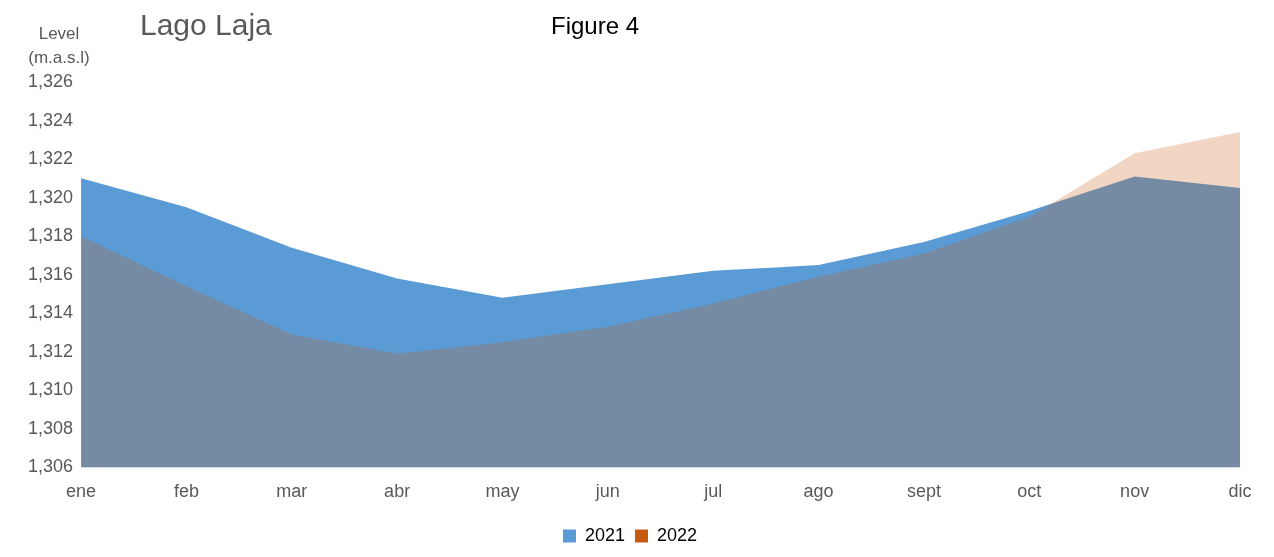 The height and width of the screenshot is (557, 1274). Describe the element at coordinates (595, 26) in the screenshot. I see `chart-subtitle: Figure 4` at that location.